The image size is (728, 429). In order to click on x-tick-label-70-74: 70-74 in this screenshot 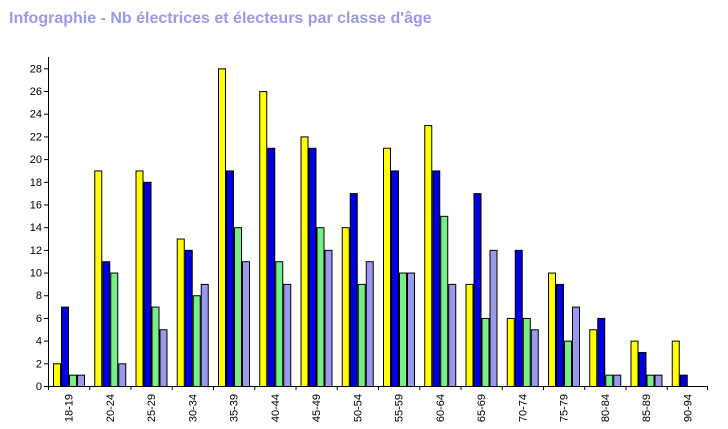, I will do `click(523, 408)`.